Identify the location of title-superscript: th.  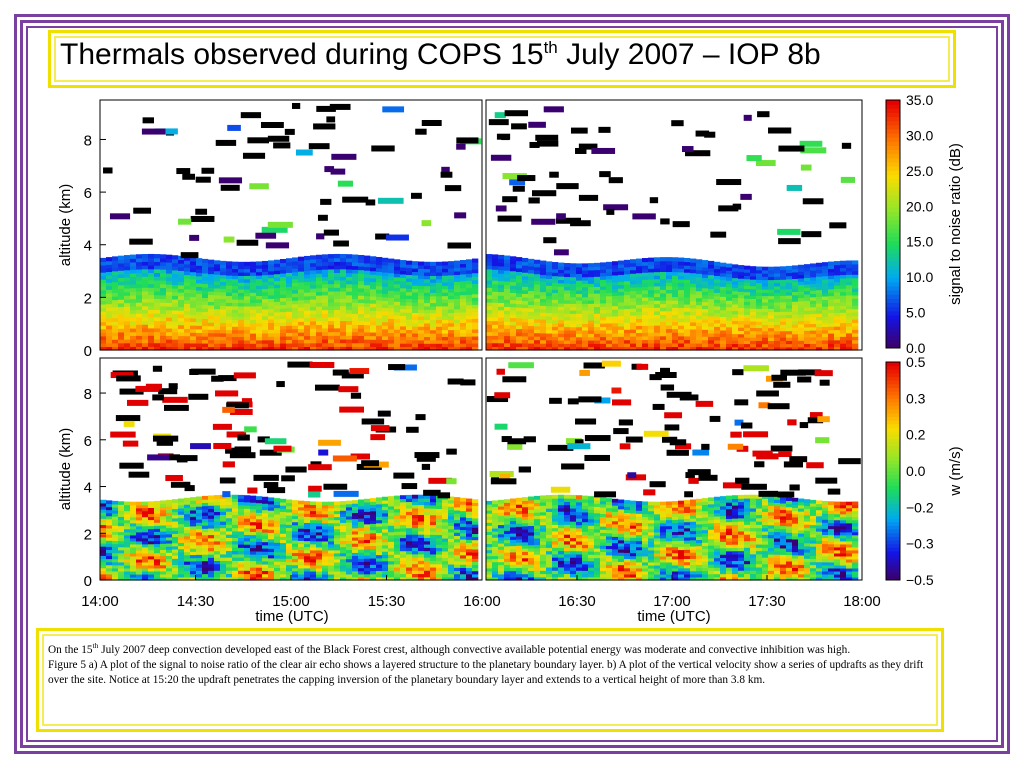
(550, 47).